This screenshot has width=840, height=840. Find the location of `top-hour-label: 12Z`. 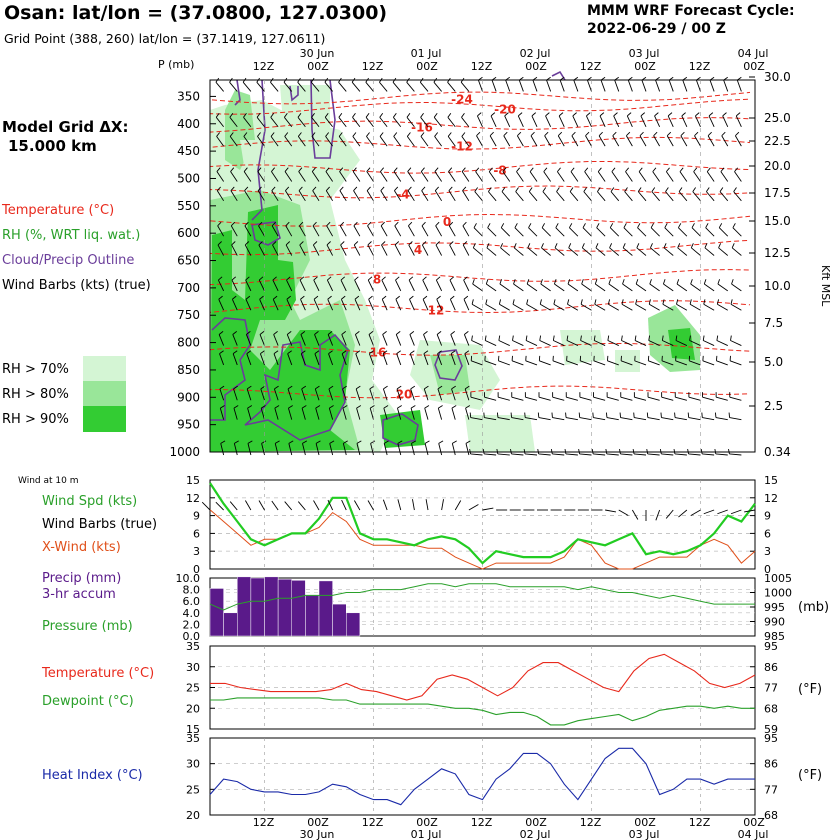

top-hour-label: 12Z is located at coordinates (373, 66).